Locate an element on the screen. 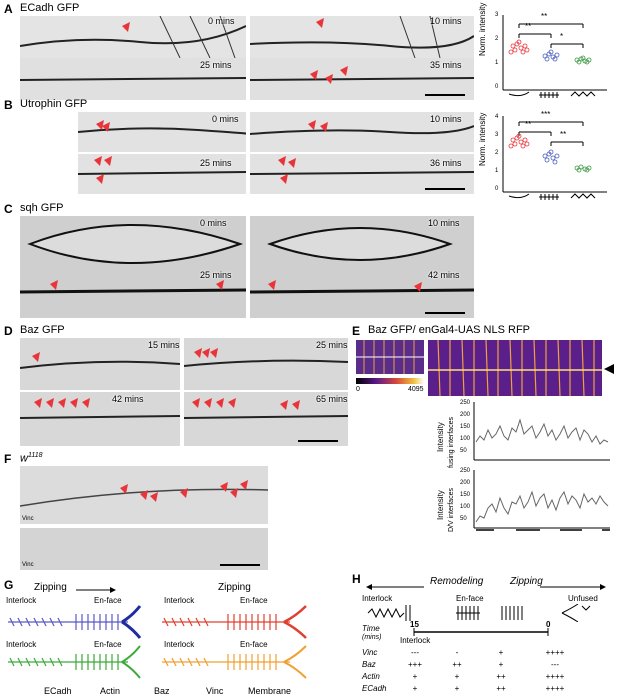  panel-e-plot1-ytick-50: 50 is located at coordinates (463, 451).